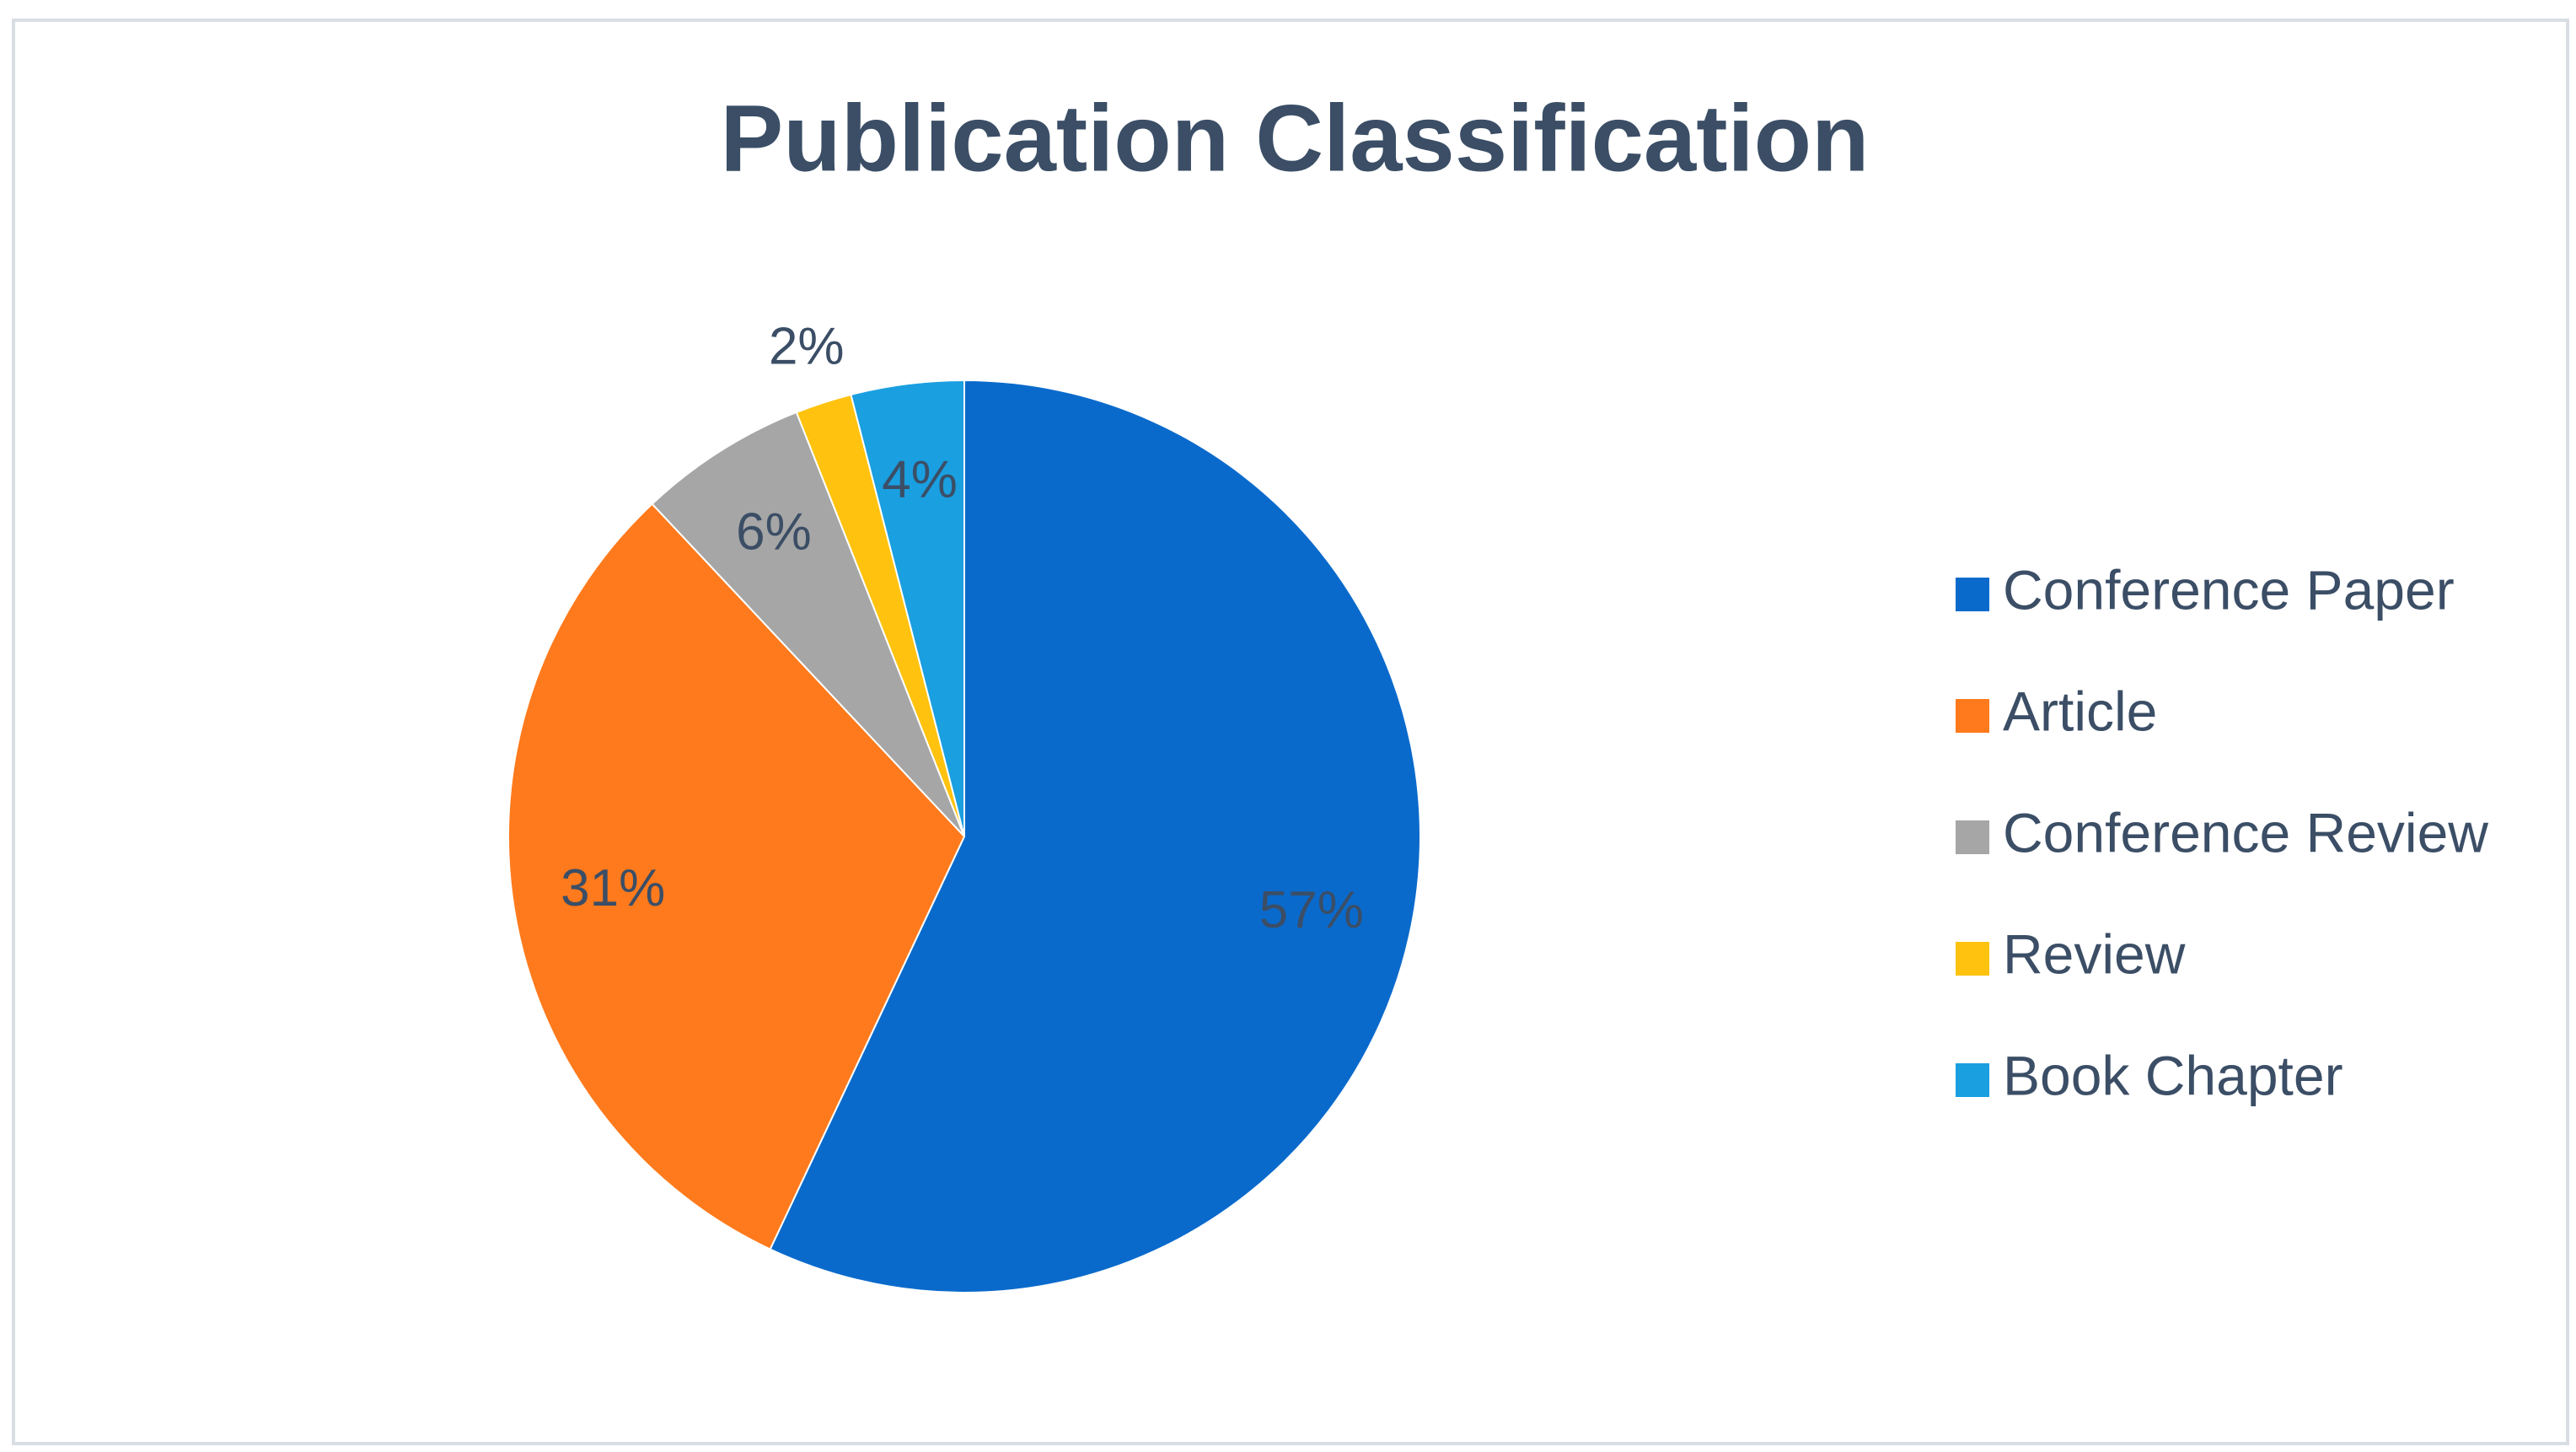 Image resolution: width=2576 pixels, height=1452 pixels. What do you see at coordinates (896, 480) in the screenshot?
I see `data-label-value: 4` at bounding box center [896, 480].